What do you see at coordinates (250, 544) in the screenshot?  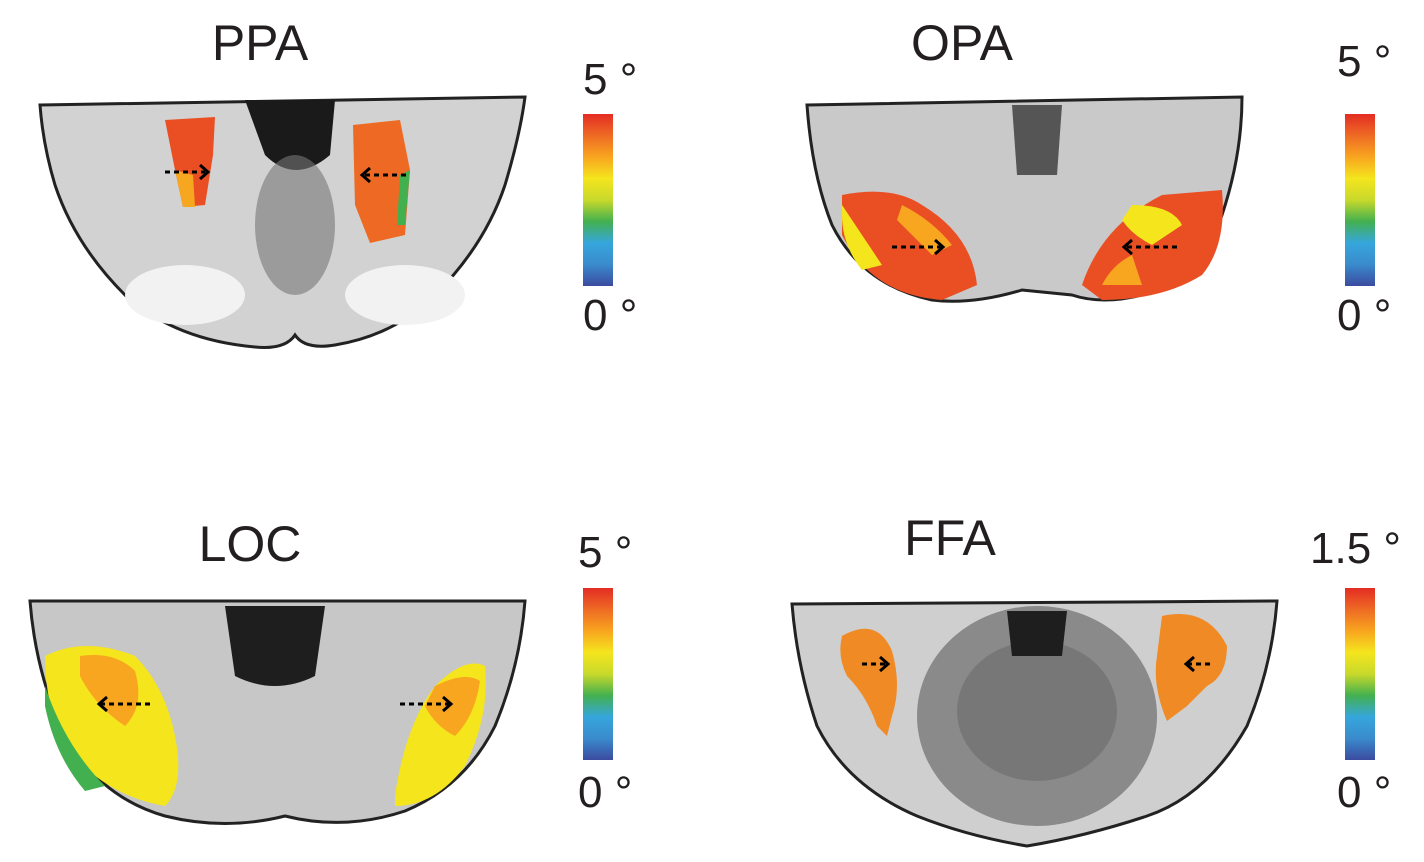 I see `panel-title: LOC` at bounding box center [250, 544].